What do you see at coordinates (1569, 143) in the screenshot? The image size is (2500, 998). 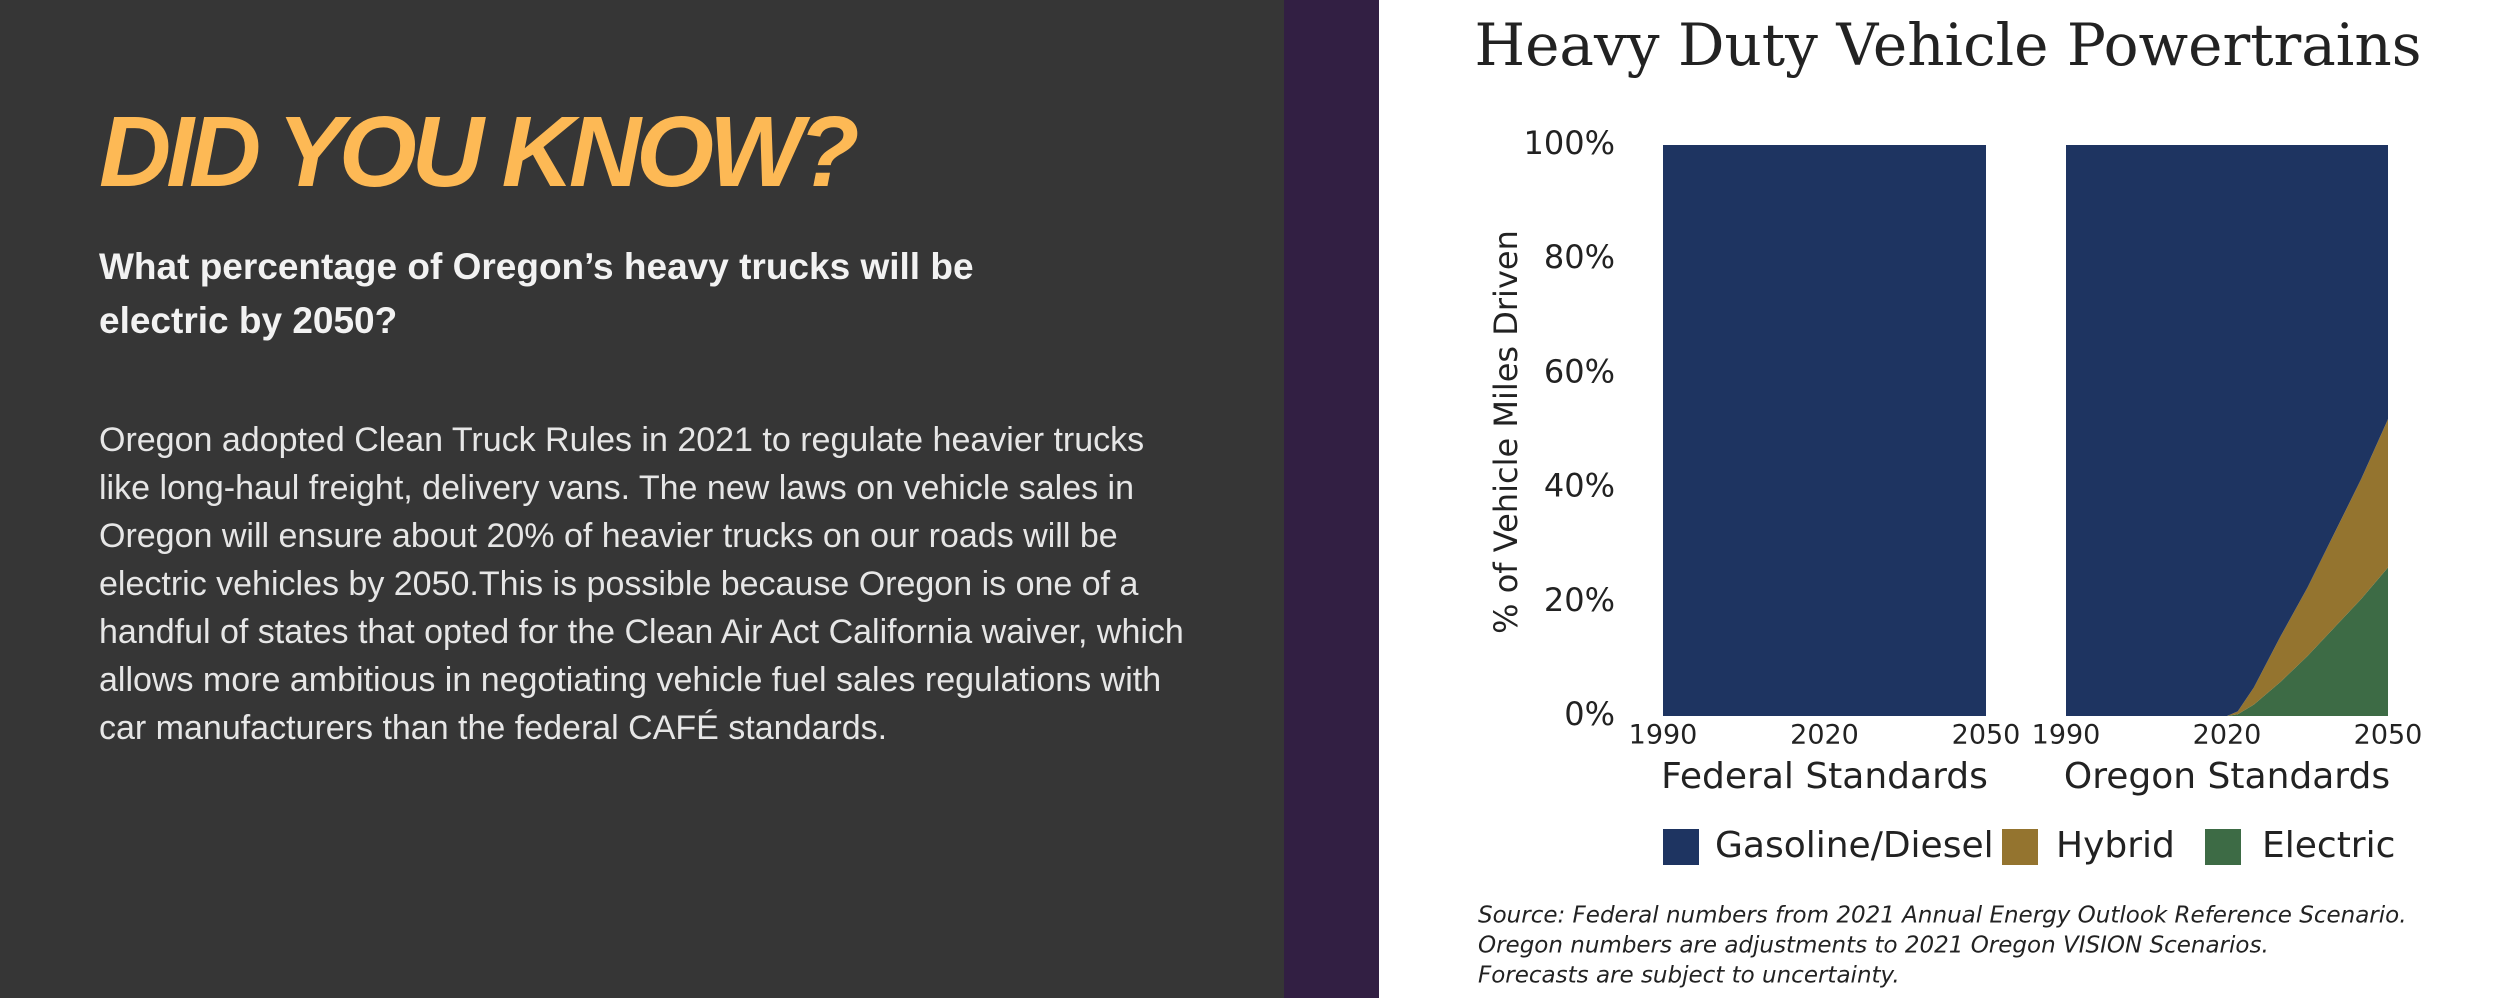 I see `y-tick-label: 100%` at bounding box center [1569, 143].